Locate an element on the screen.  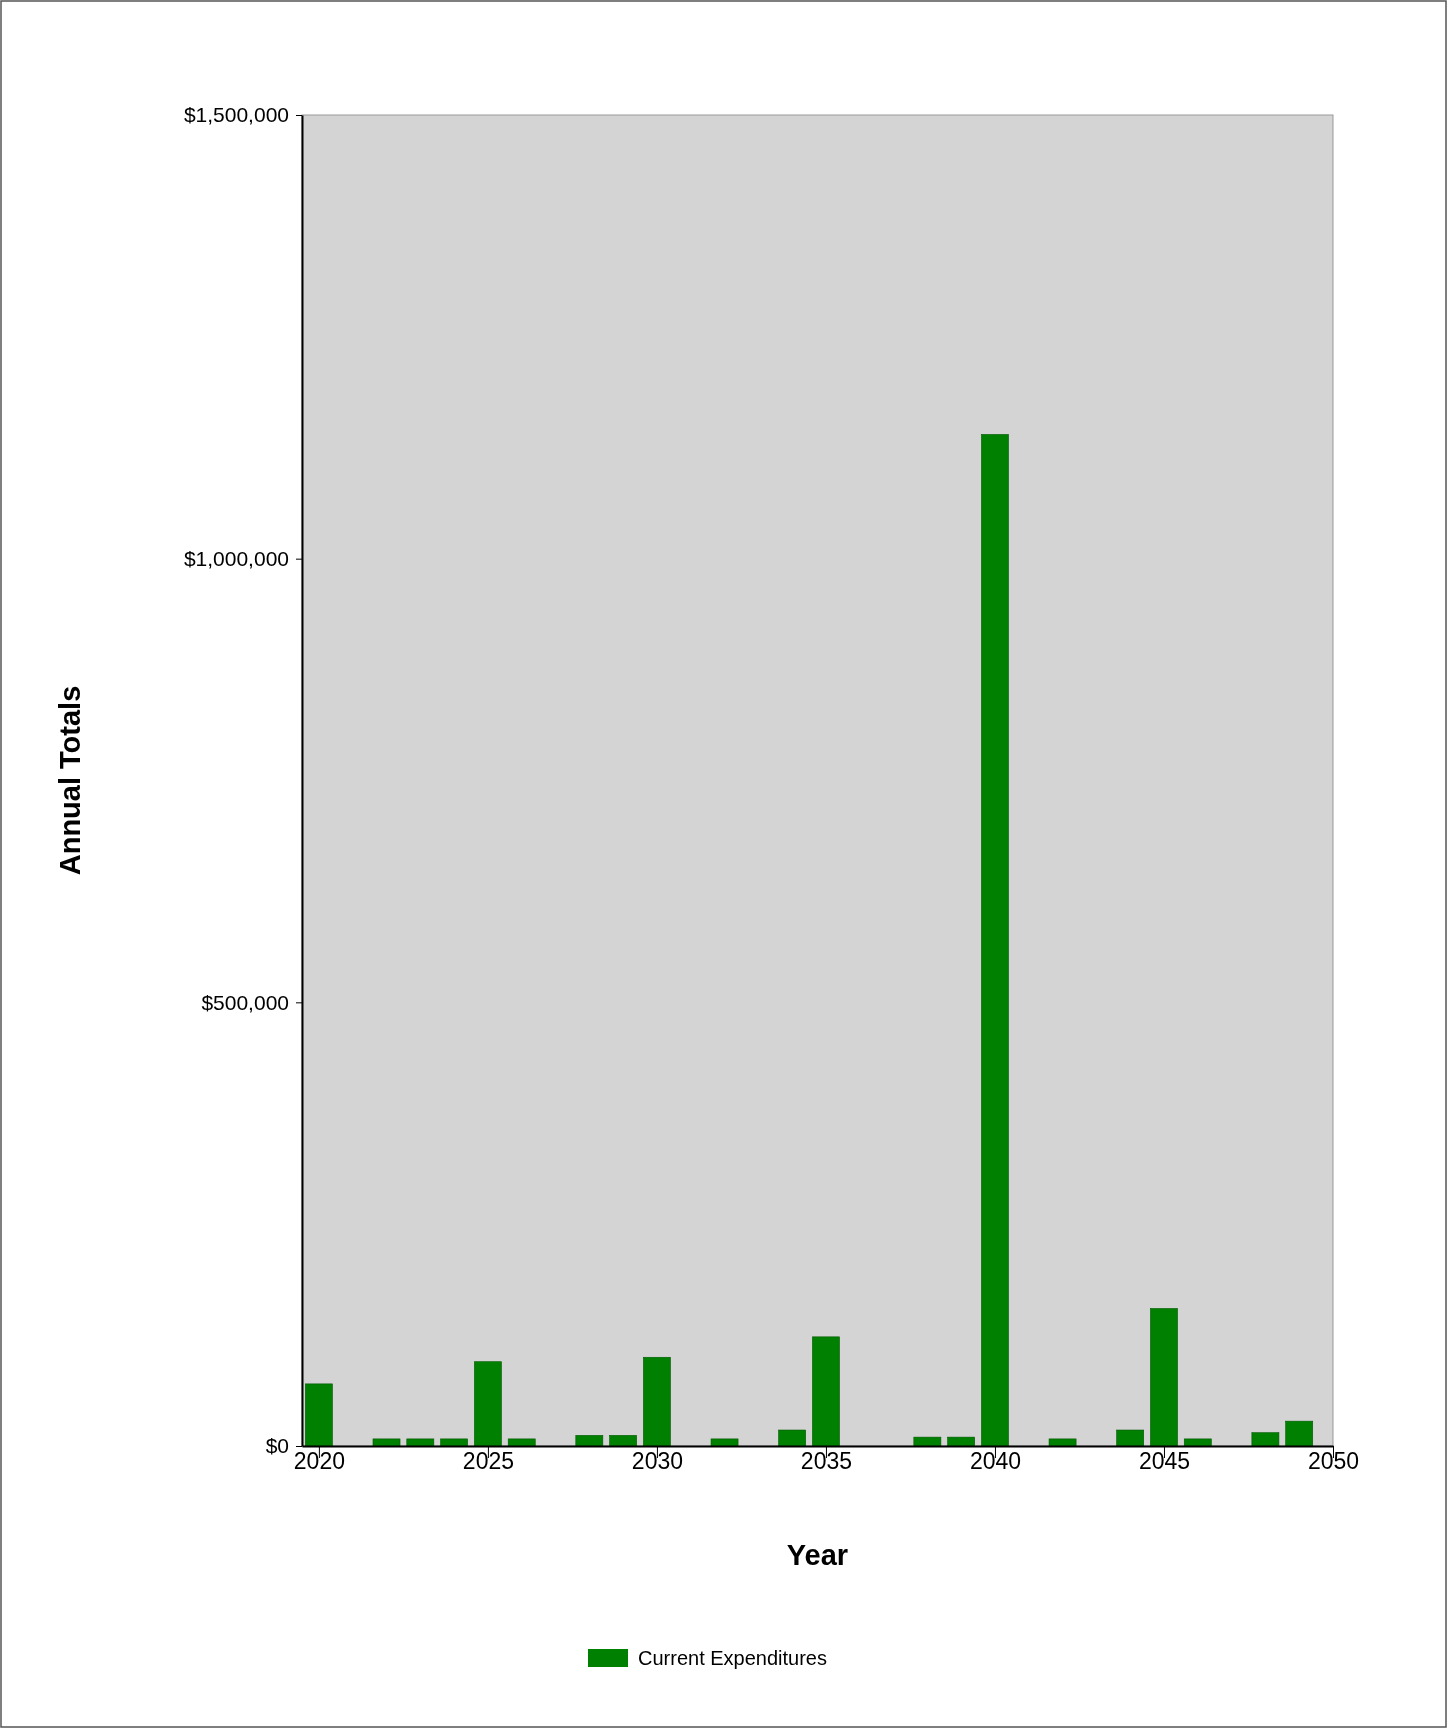
y-axis-title: Annual Totals is located at coordinates (70, 780).